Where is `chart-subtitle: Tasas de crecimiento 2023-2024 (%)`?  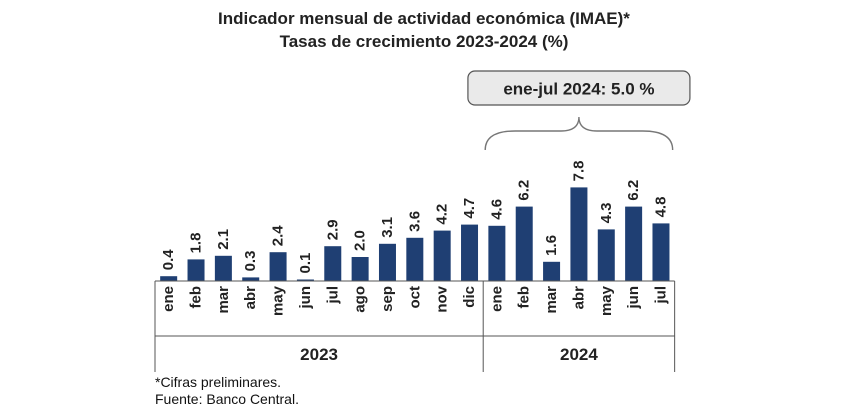
chart-subtitle: Tasas de crecimiento 2023-2024 (%) is located at coordinates (424, 41).